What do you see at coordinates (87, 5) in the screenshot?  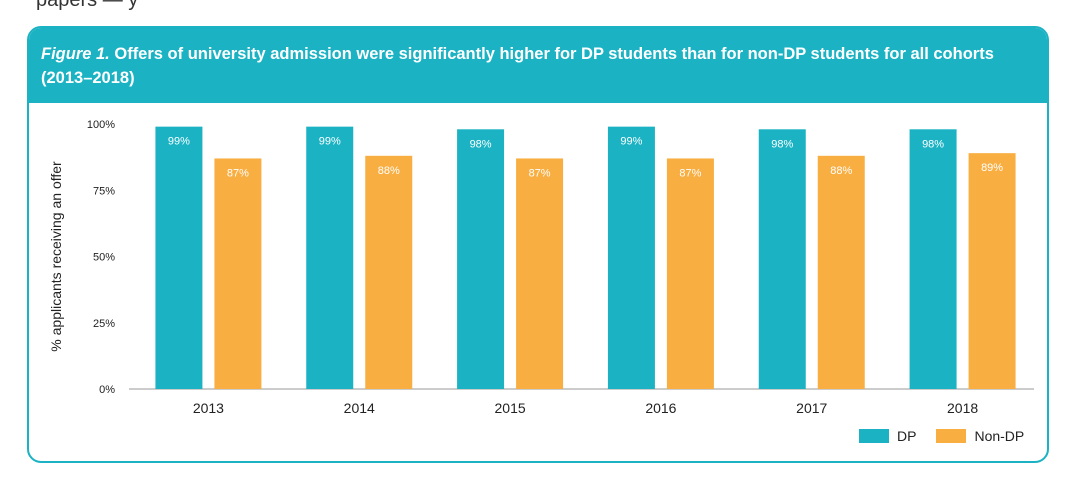 I see `top-cut-text: papers — y` at bounding box center [87, 5].